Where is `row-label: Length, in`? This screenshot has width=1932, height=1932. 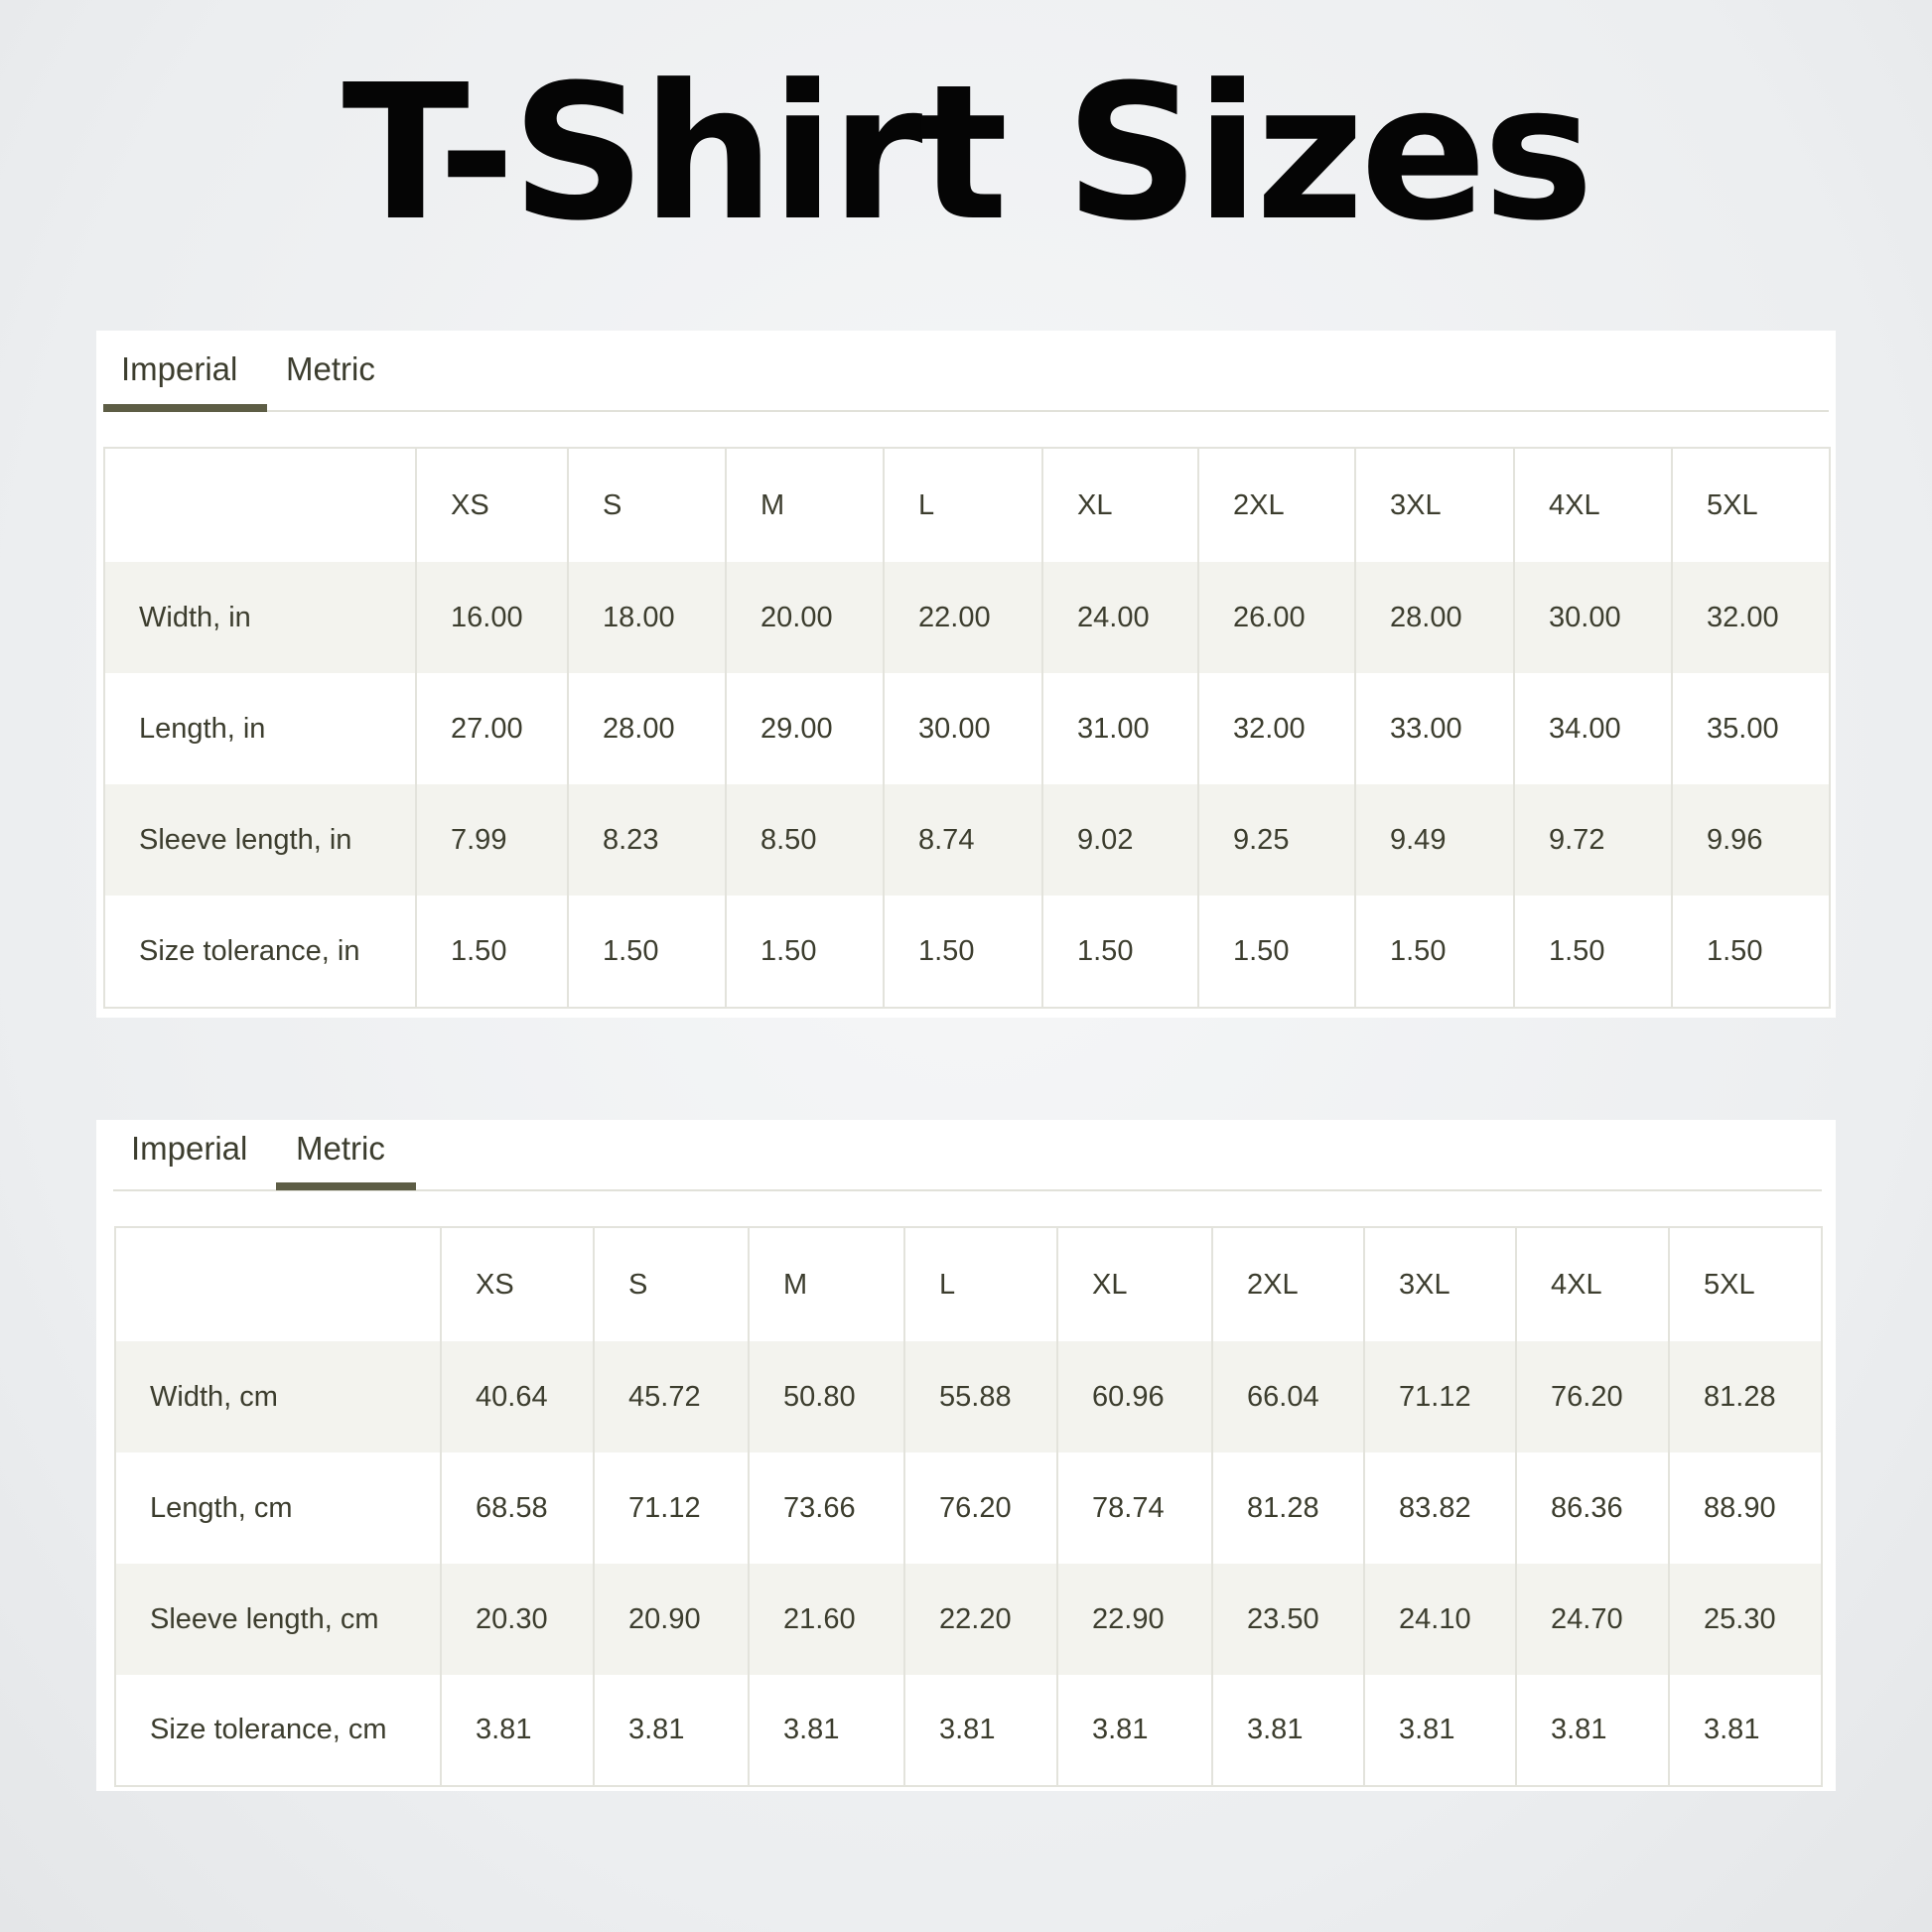 row-label: Length, in is located at coordinates (260, 728).